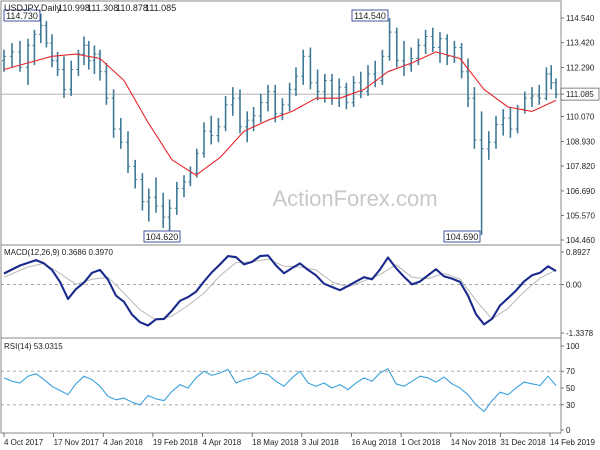  I want to click on price-y-tick-label: 106.690, so click(580, 191).